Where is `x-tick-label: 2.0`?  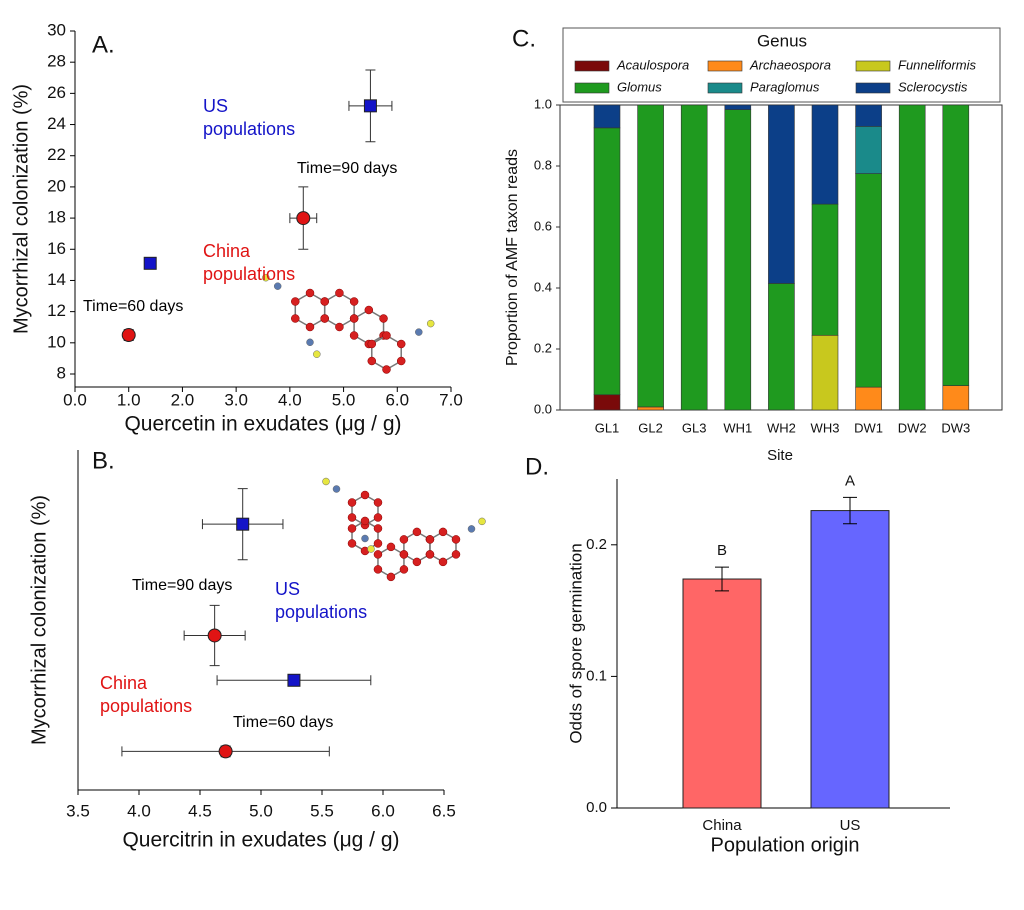 x-tick-label: 2.0 is located at coordinates (183, 399).